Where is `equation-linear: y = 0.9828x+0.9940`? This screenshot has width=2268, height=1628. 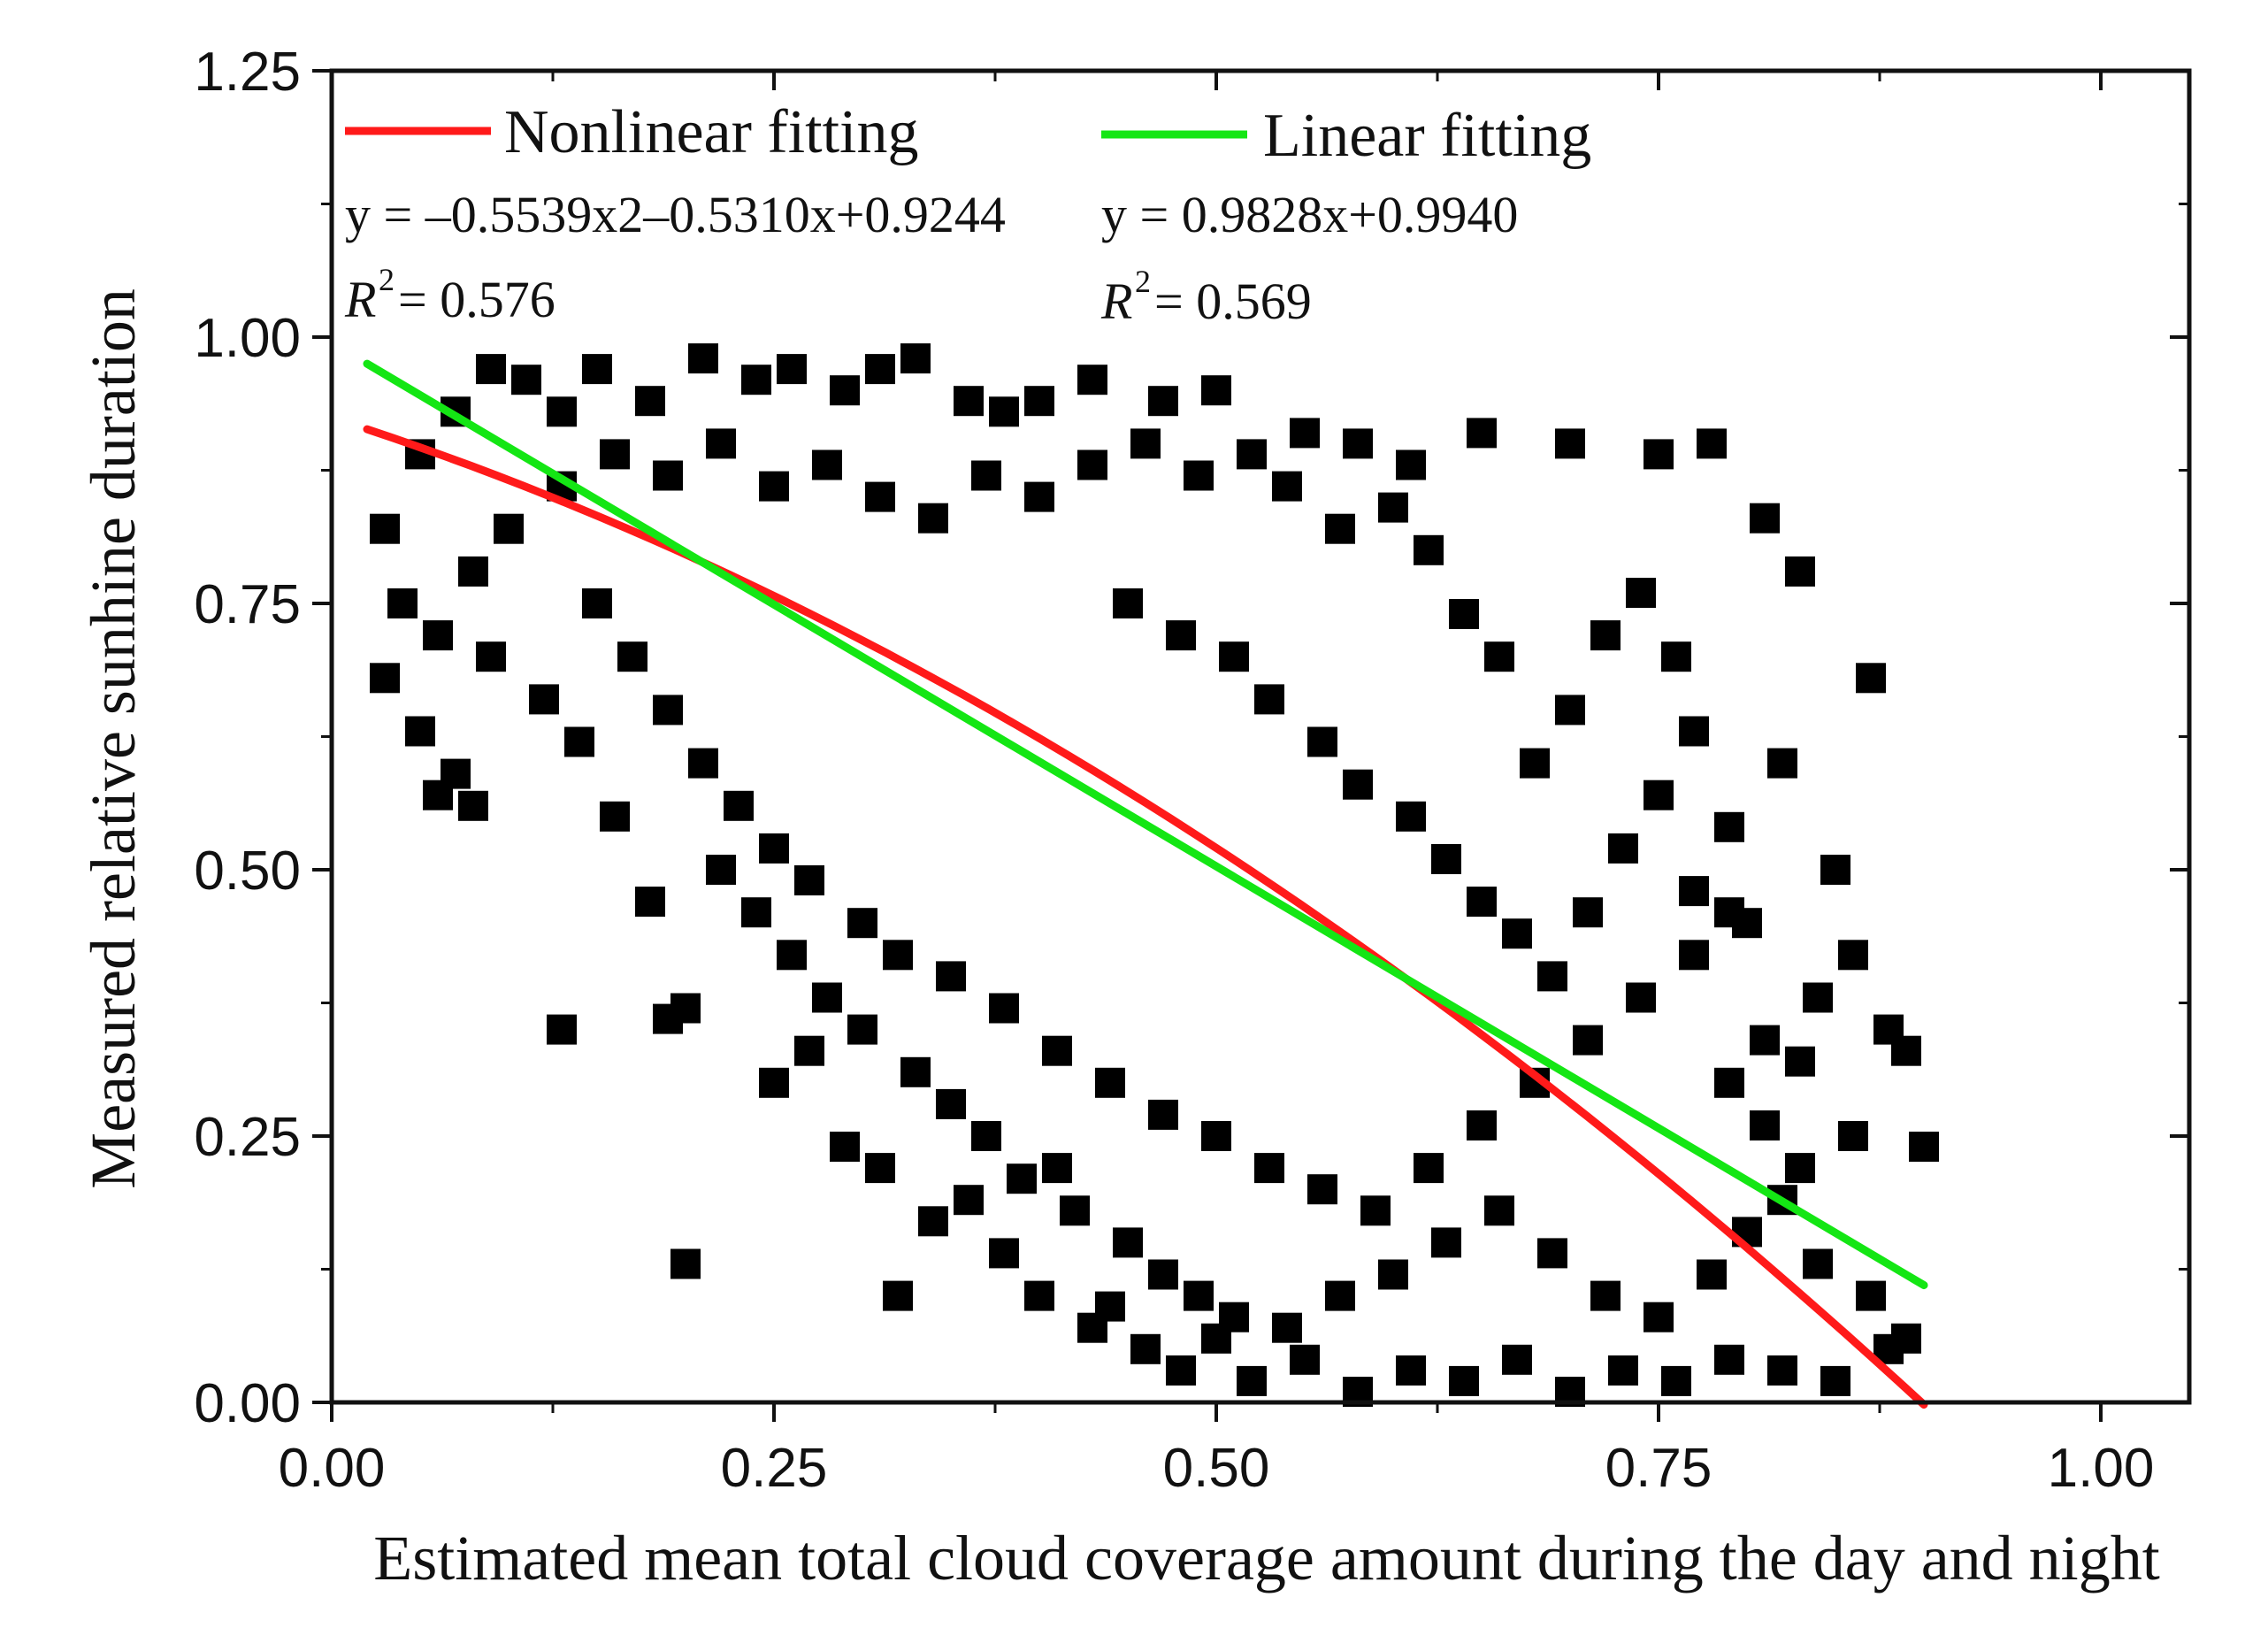 equation-linear: y = 0.9828x+0.9940 is located at coordinates (1310, 215).